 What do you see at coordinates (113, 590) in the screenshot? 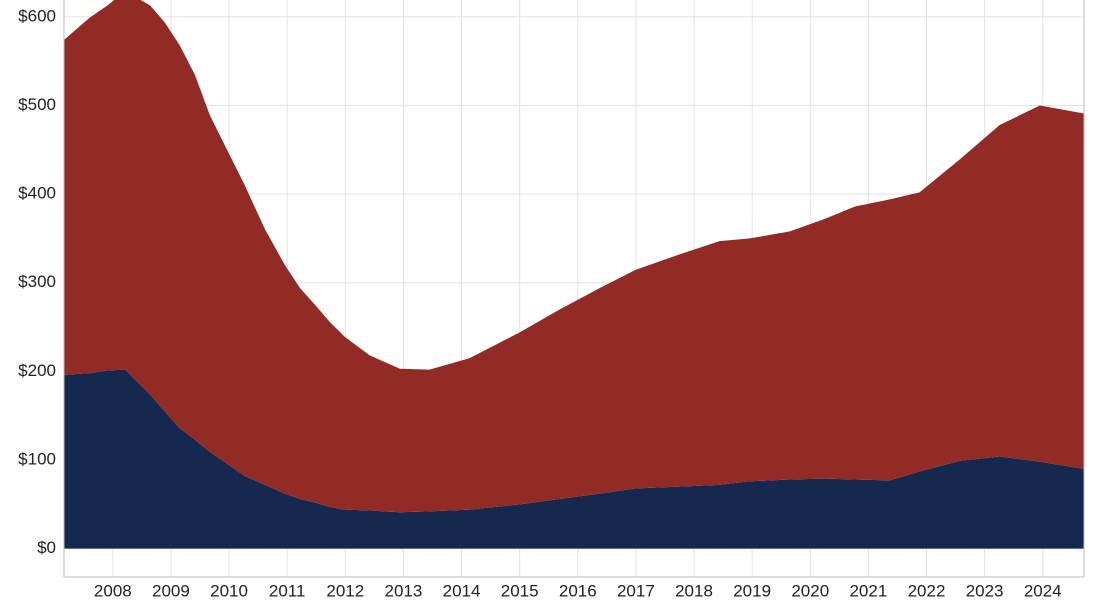
I see `x-tick-label: 2008` at bounding box center [113, 590].